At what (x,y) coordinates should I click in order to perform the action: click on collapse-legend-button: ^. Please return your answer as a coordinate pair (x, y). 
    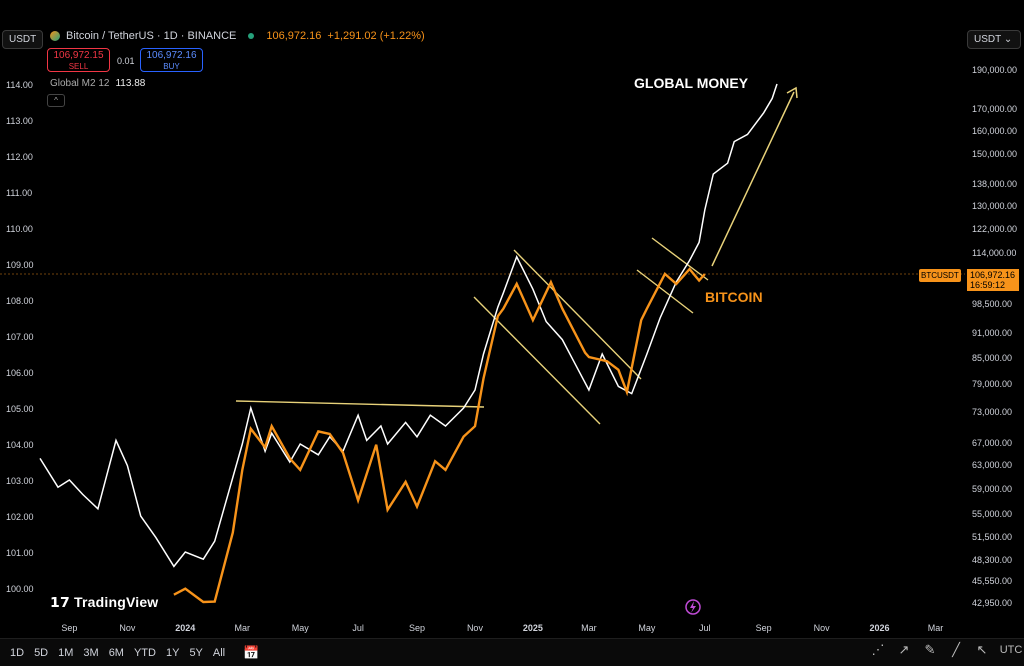
    Looking at the image, I should click on (56, 100).